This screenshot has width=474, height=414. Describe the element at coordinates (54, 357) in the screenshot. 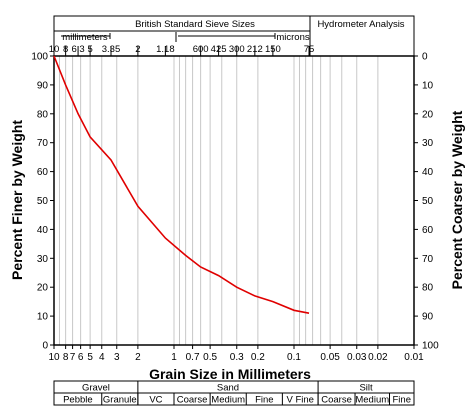

I see `x-tick-label: 10` at that location.